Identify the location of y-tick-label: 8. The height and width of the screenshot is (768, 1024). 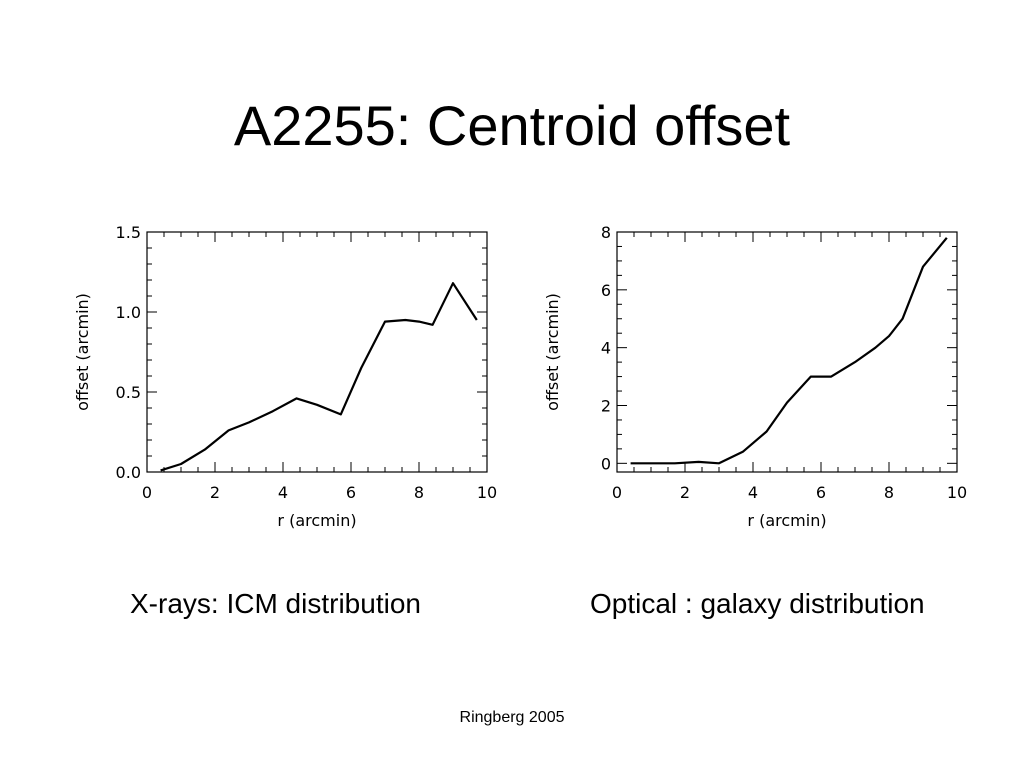
(606, 232).